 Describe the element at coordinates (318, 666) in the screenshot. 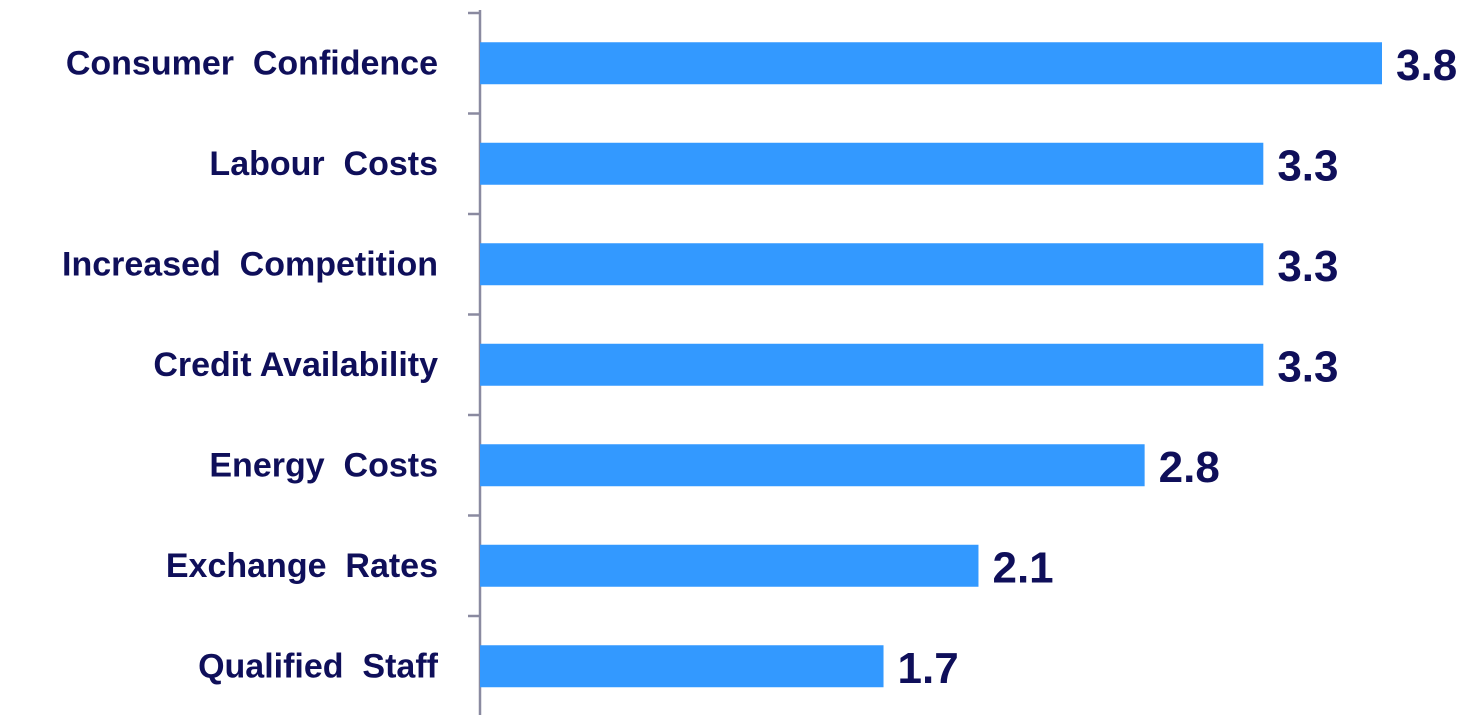

I see `category-label: Qualified Staff` at that location.